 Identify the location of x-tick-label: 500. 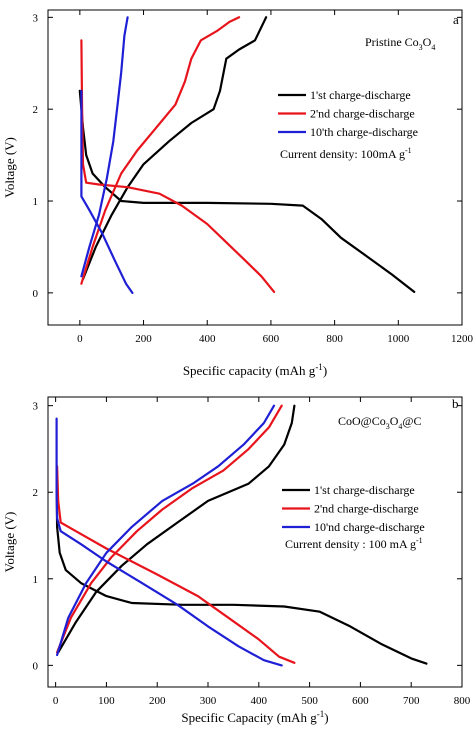
(309, 701).